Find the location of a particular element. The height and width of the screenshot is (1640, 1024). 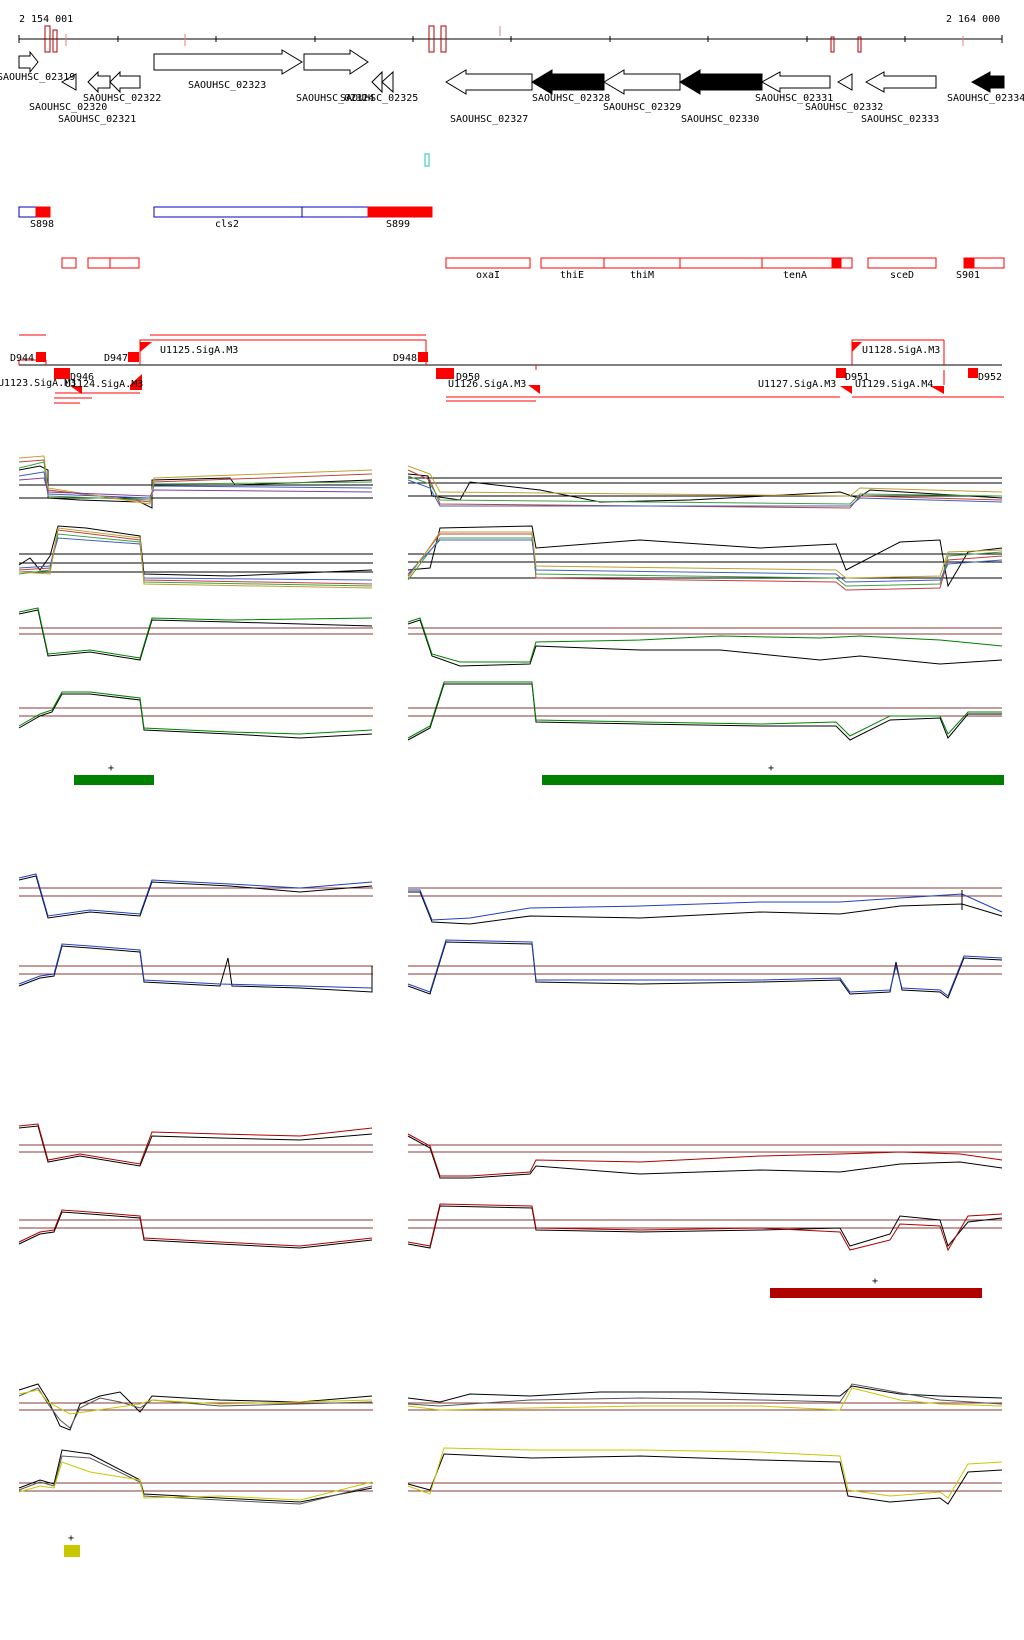

gene-label: SAOUHSC_02322 is located at coordinates (122, 98).